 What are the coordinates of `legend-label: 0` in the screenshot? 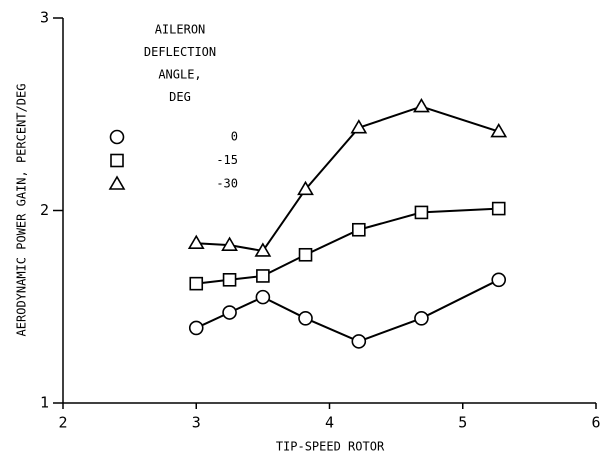 It's located at (234, 137).